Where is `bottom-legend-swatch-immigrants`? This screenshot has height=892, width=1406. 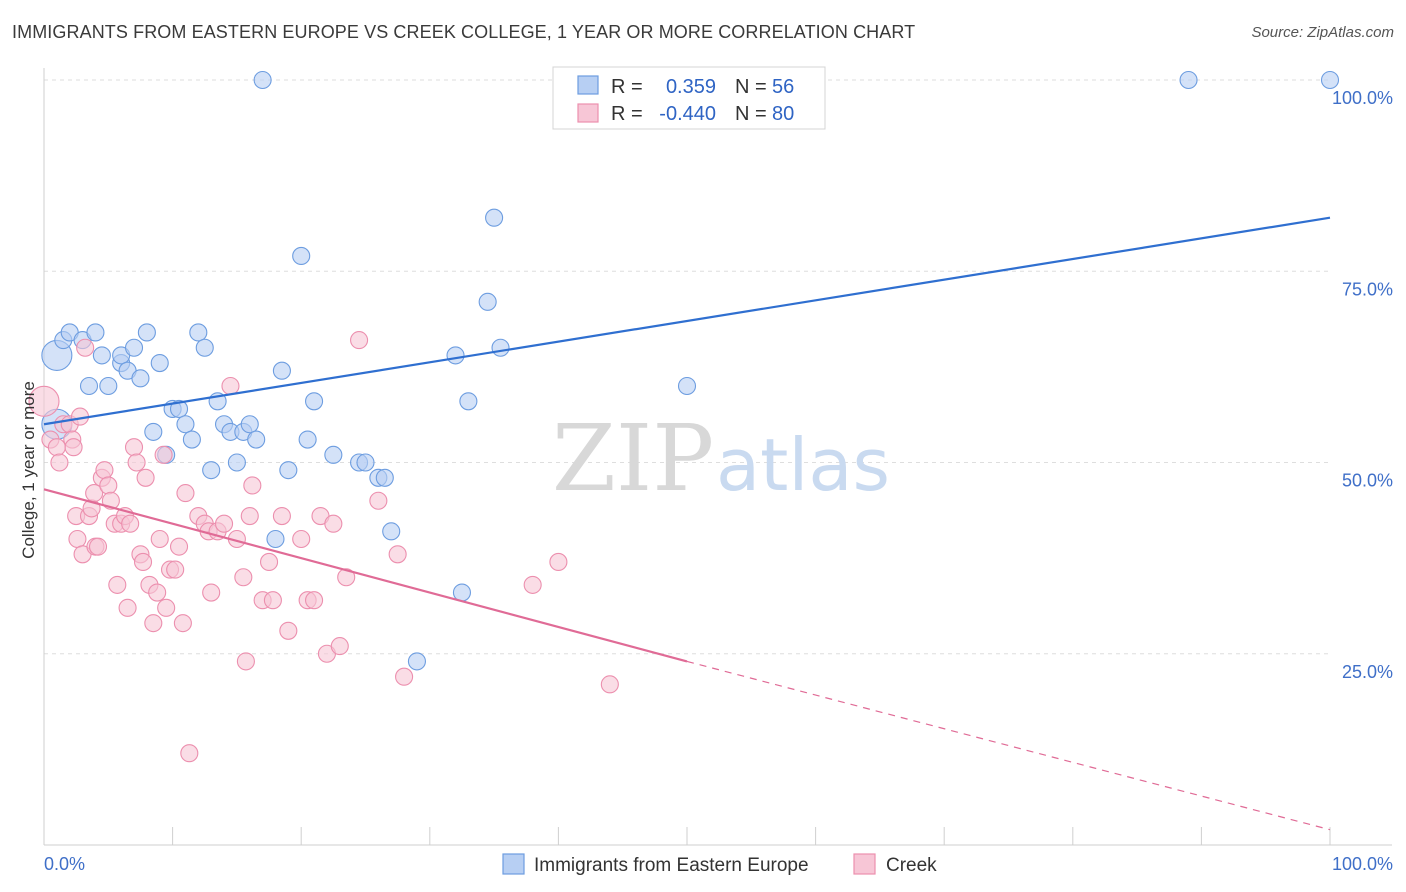 bottom-legend-swatch-immigrants is located at coordinates (513, 864).